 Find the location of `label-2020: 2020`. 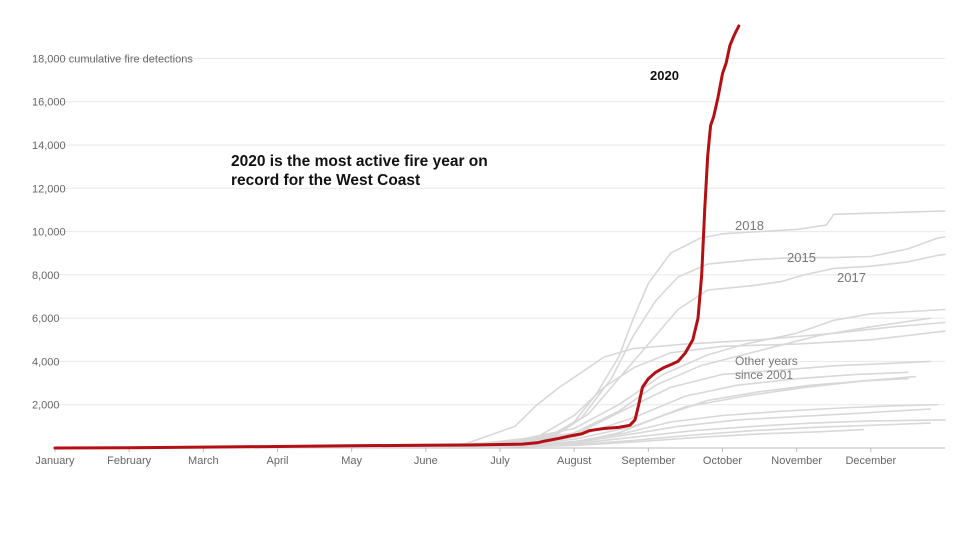

label-2020: 2020 is located at coordinates (664, 75).